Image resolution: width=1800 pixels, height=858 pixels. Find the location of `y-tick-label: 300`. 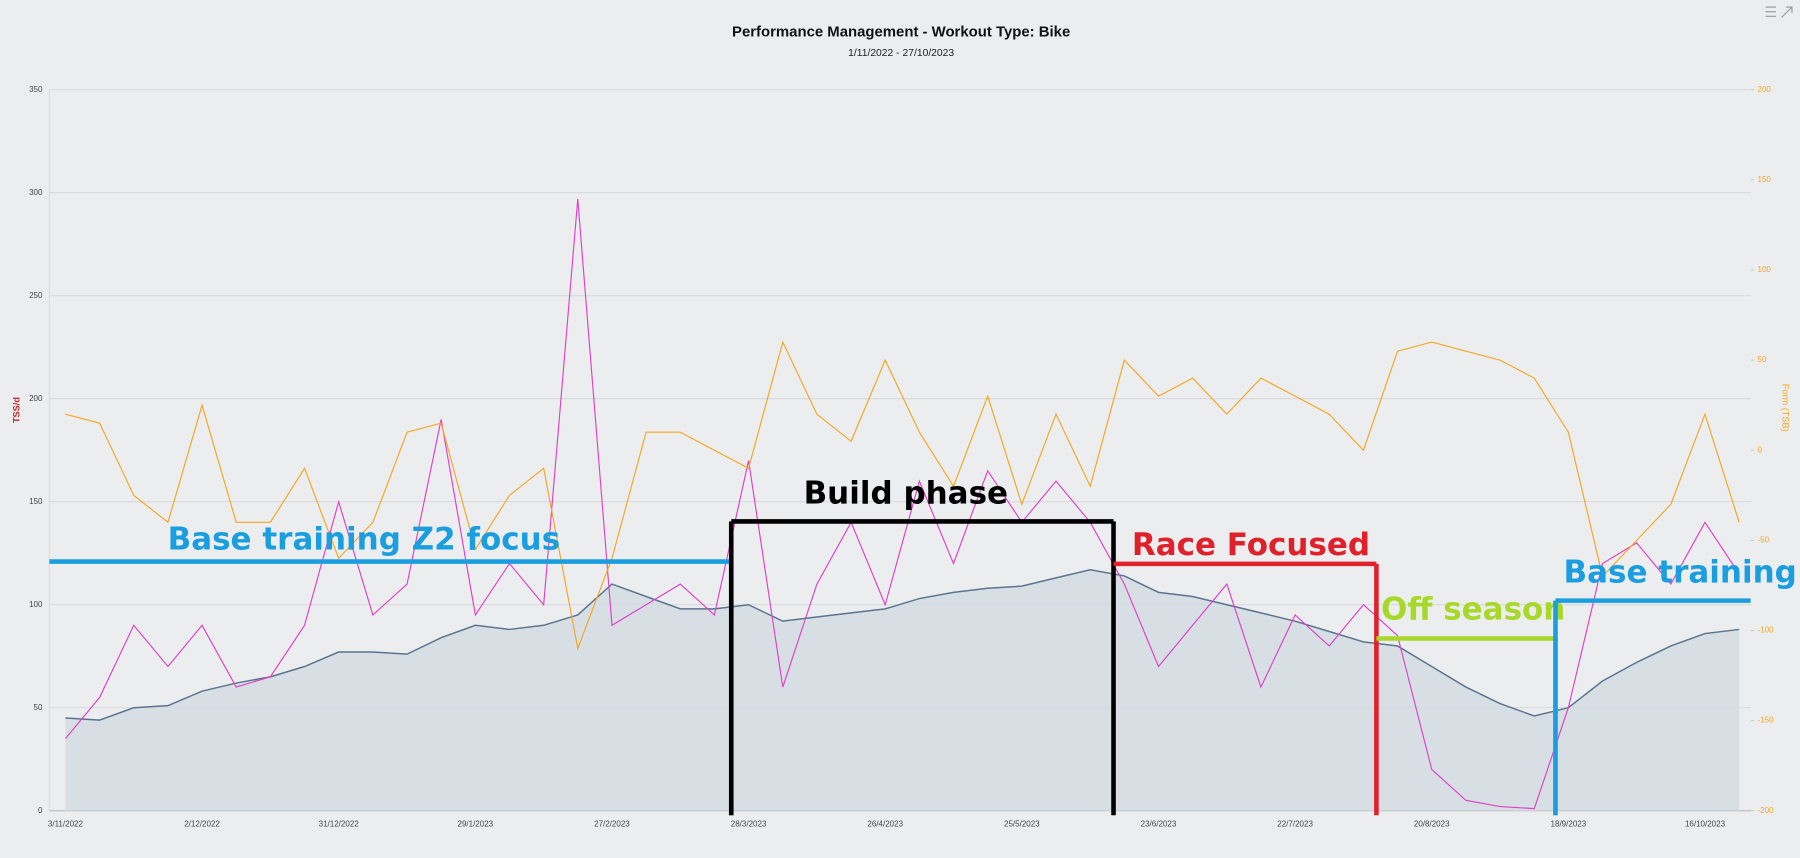

y-tick-label: 300 is located at coordinates (36, 192).